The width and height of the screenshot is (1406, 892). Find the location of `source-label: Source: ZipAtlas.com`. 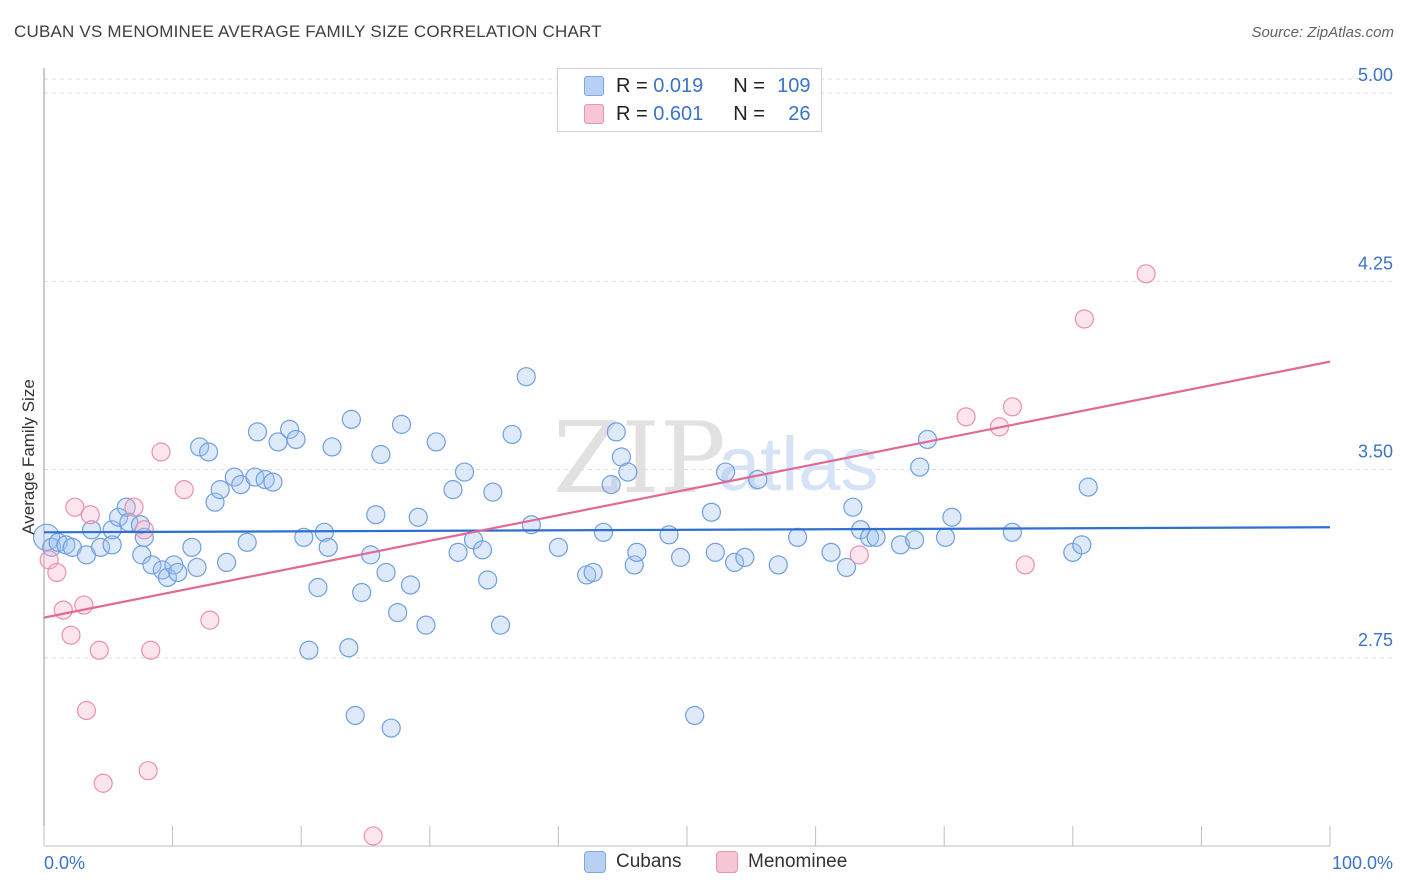

source-label: Source: ZipAtlas.com is located at coordinates (1322, 32).